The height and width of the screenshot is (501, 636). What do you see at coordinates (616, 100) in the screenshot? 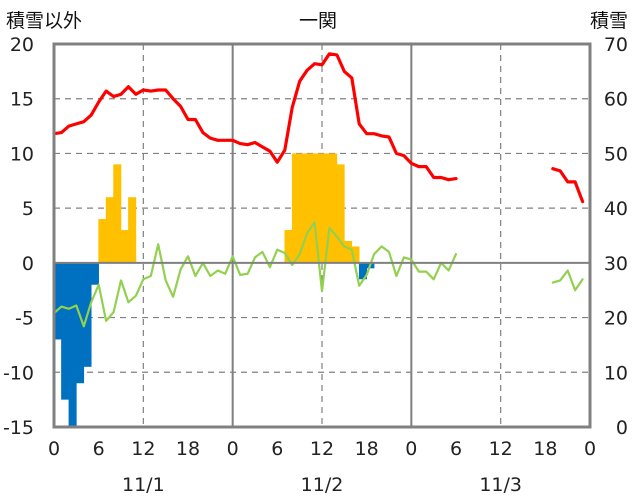
I see `y-tick-right: 60` at bounding box center [616, 100].